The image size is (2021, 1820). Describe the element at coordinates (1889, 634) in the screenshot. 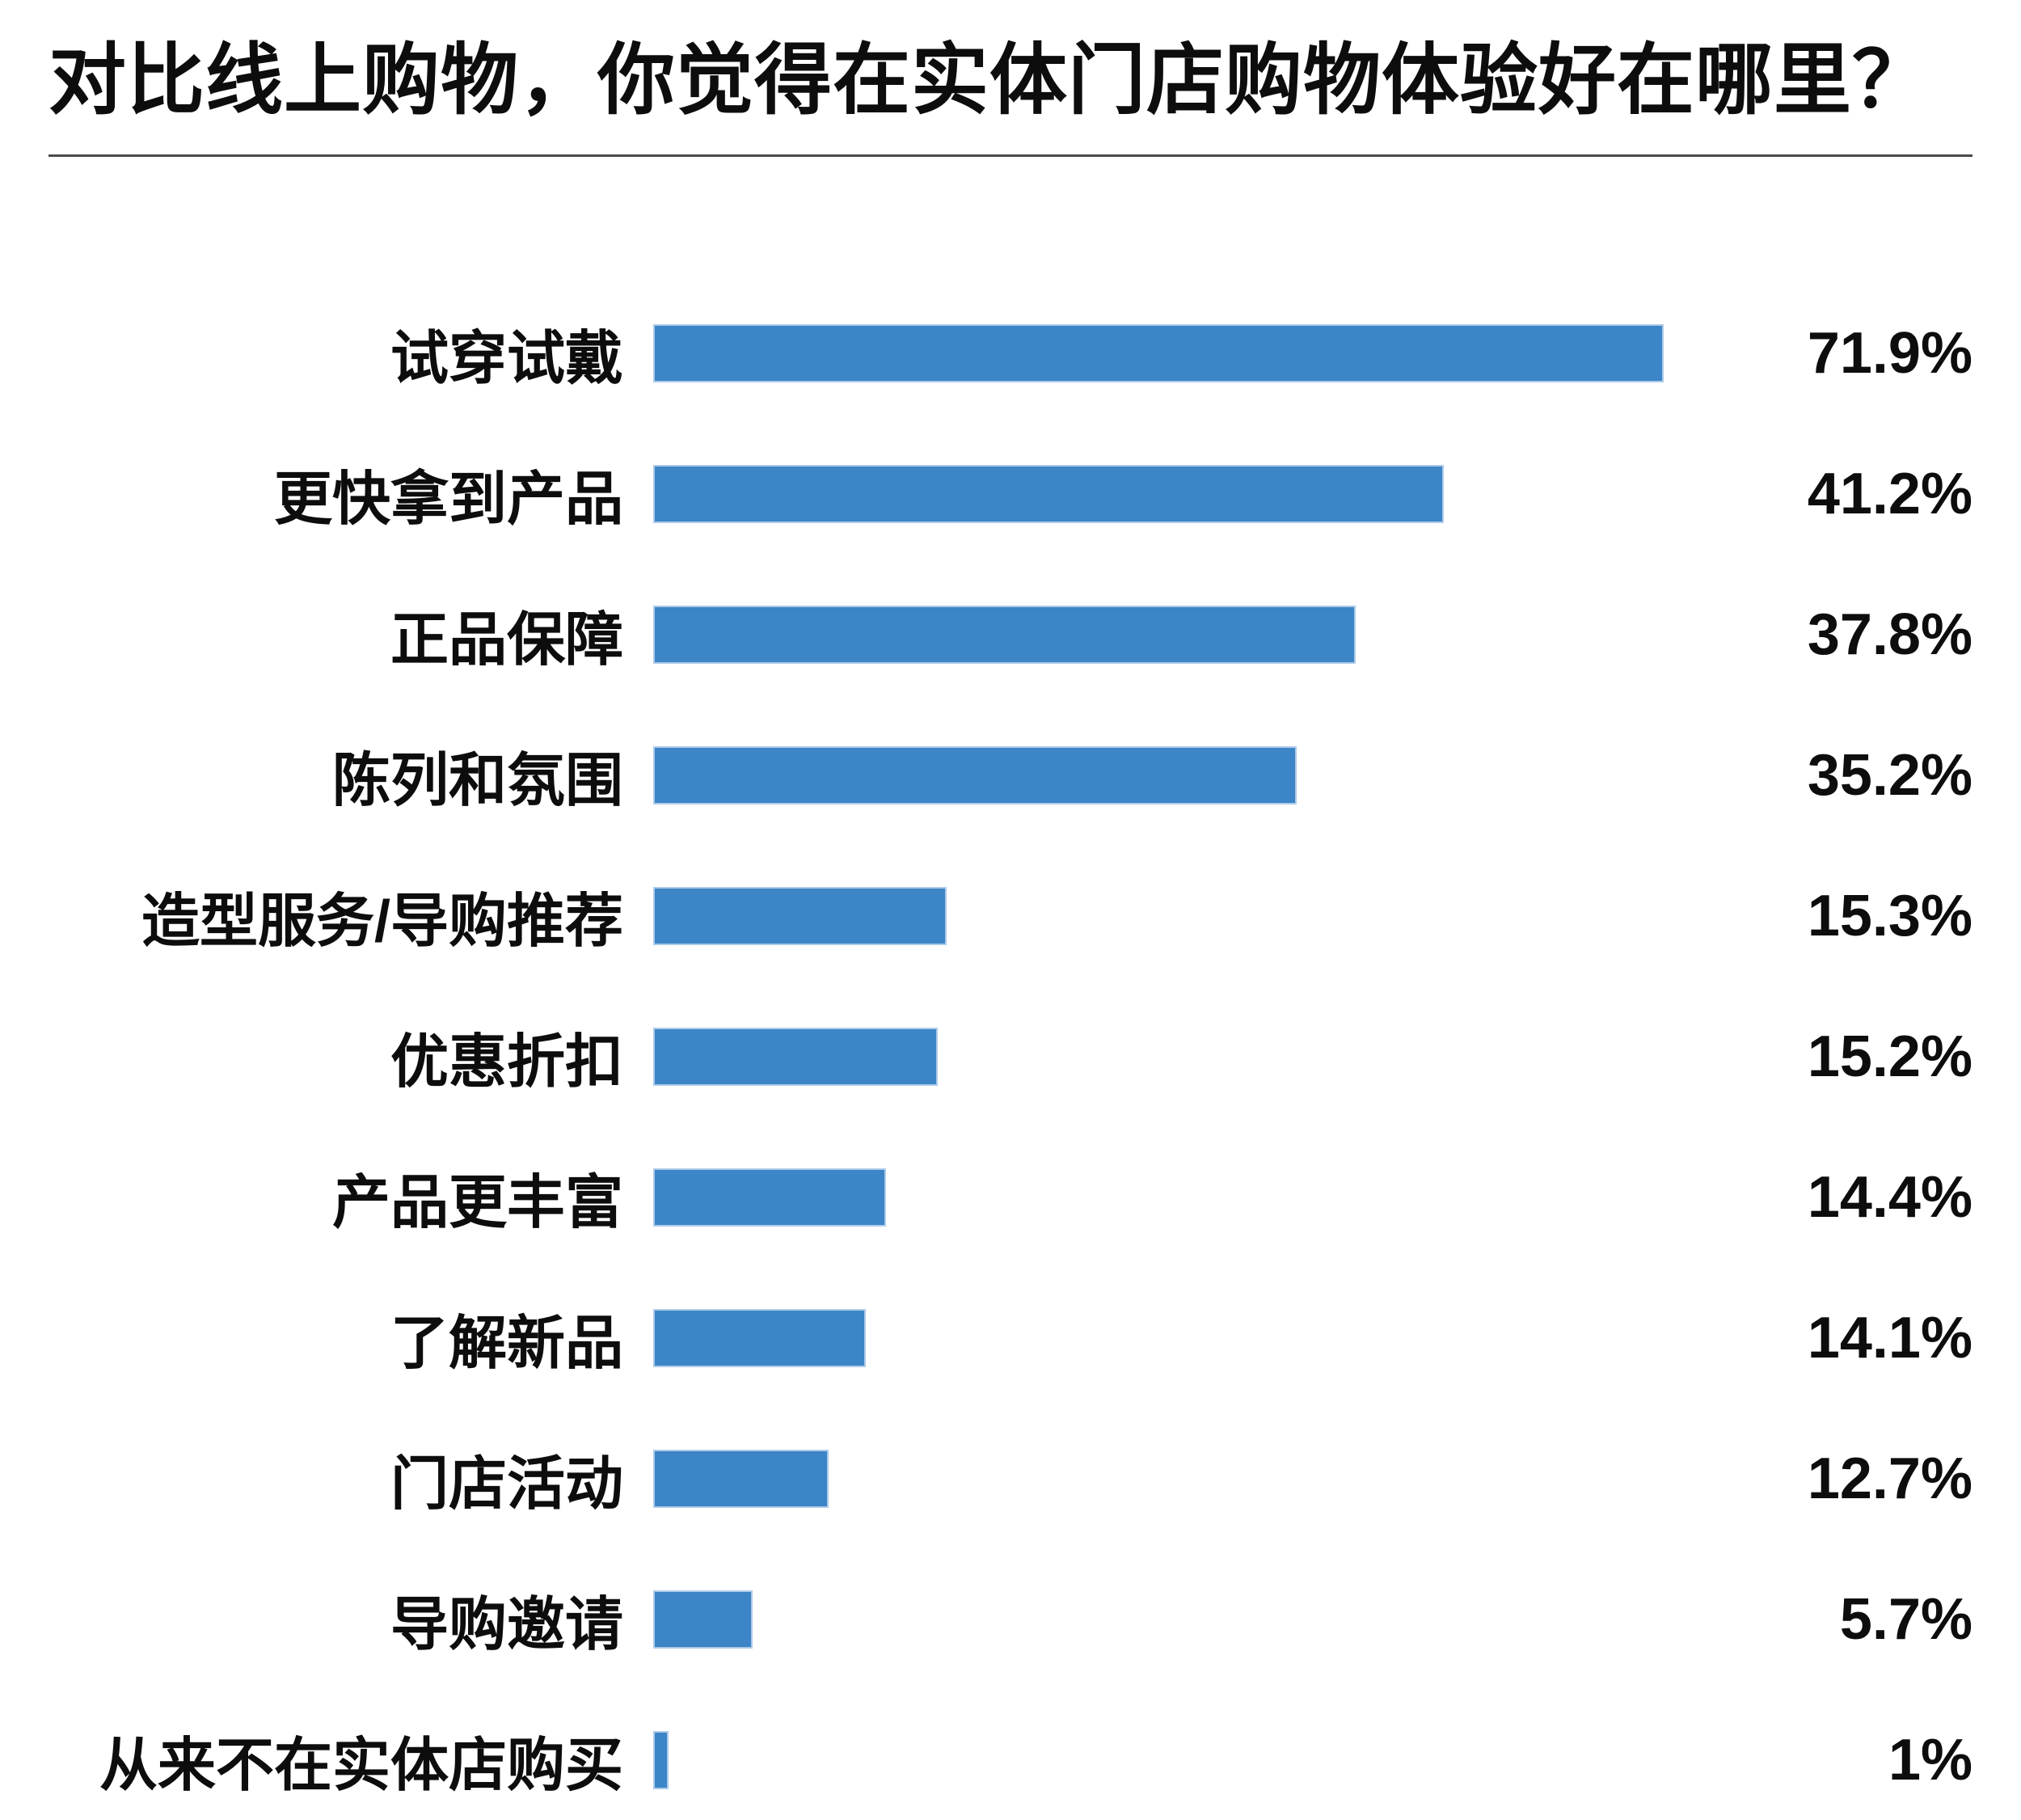

I see `bar-value-label: 37.8%` at that location.